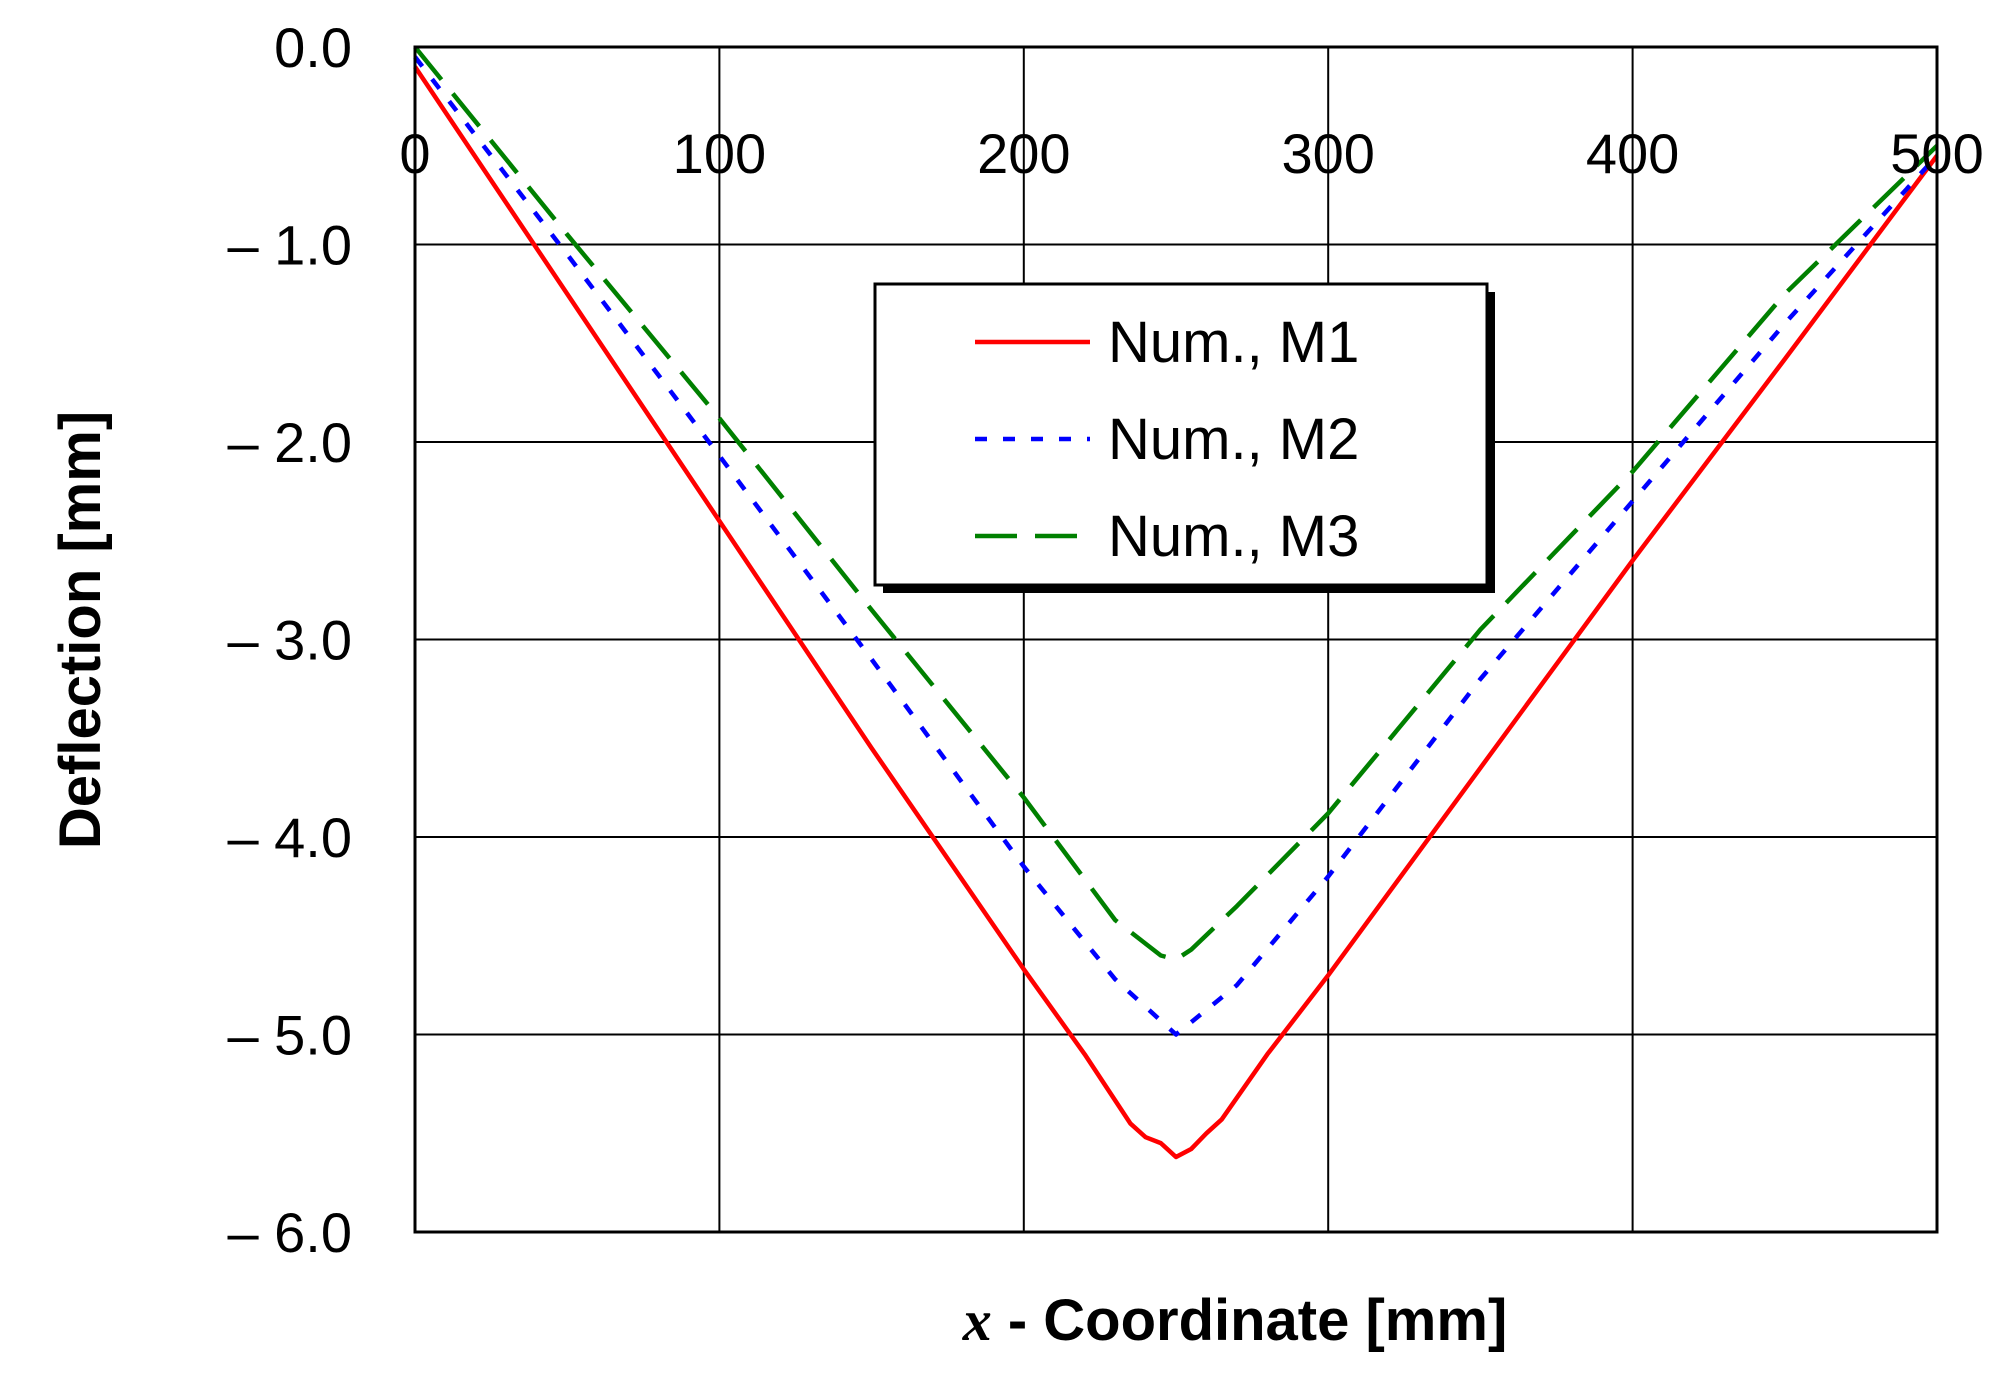  I want to click on x-axis-variable: x, so click(977, 1320).